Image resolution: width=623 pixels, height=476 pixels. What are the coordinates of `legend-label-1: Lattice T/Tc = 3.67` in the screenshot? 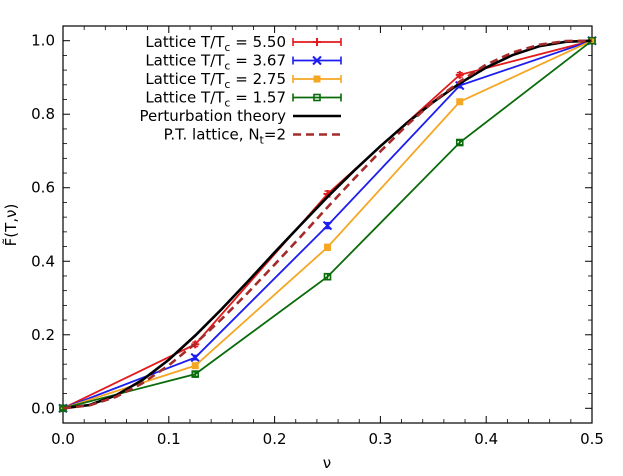 It's located at (215, 62).